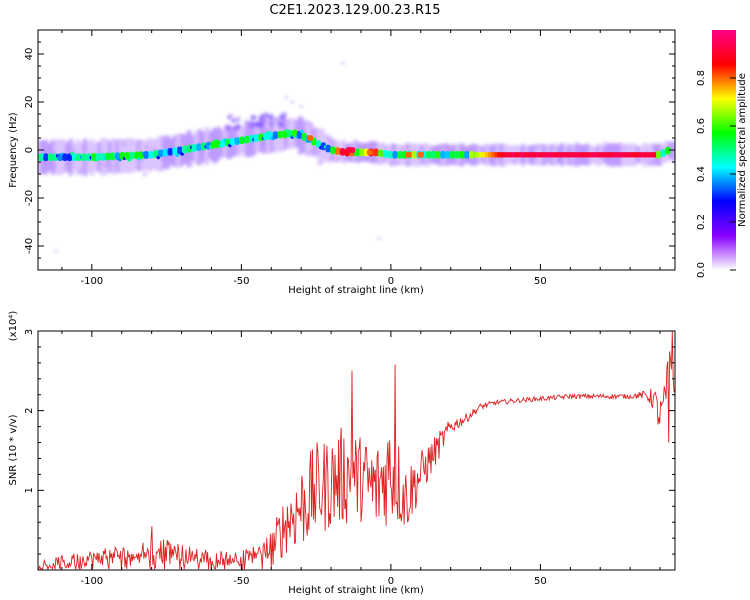  Describe the element at coordinates (29, 150) in the screenshot. I see `y-tick-label: 0` at that location.